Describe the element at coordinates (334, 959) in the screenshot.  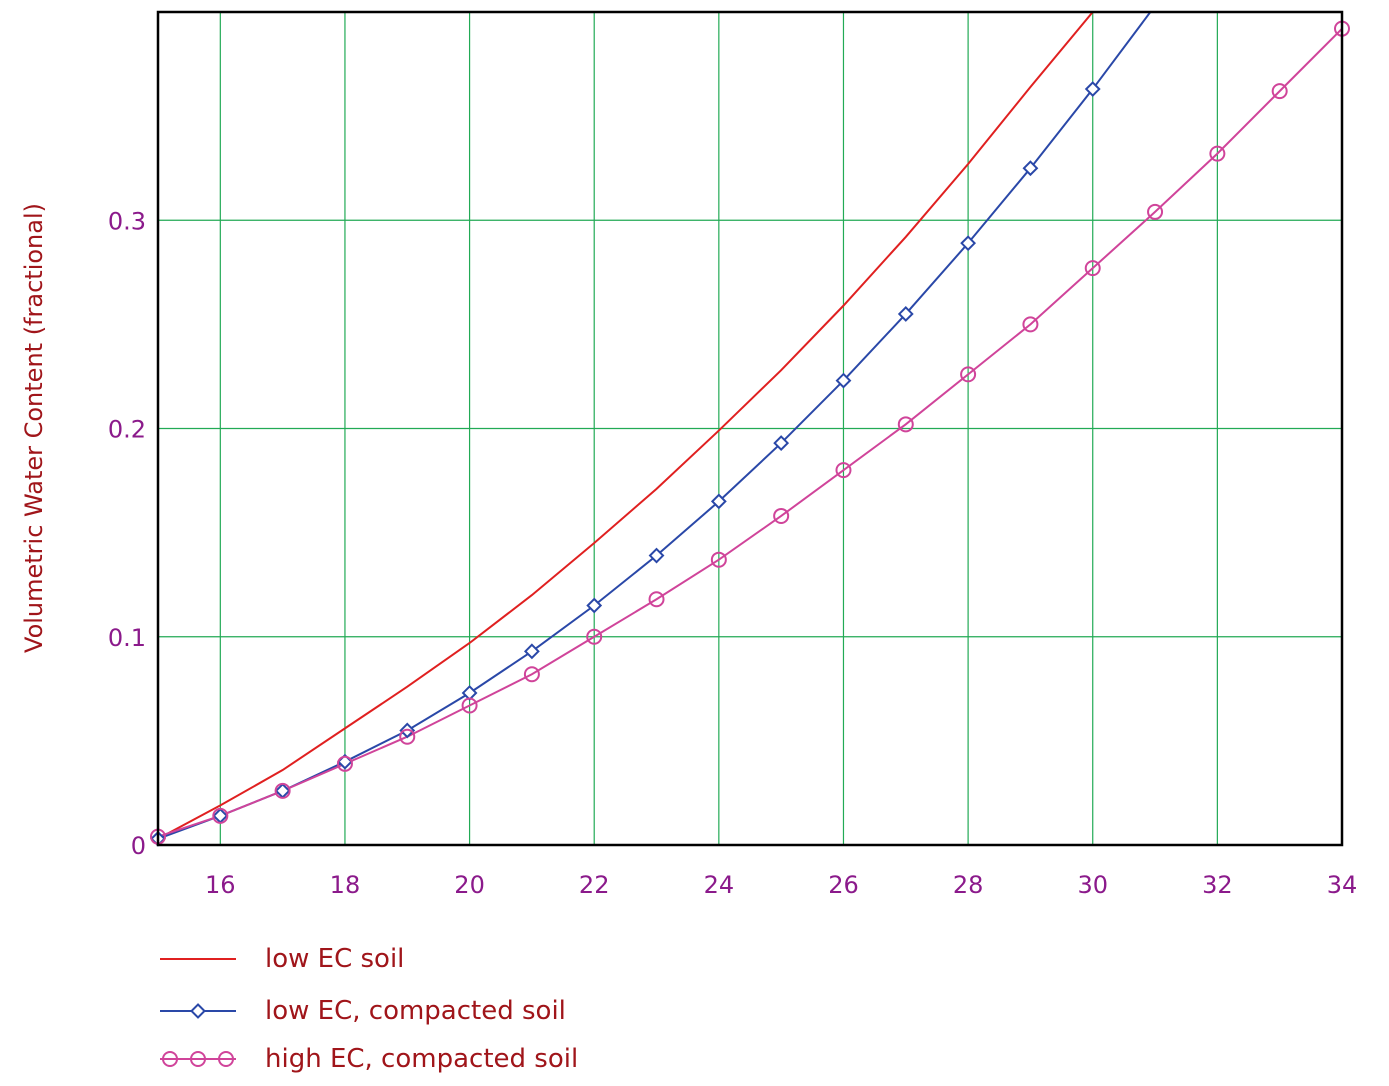
I see `legend-label: low EC soil` at that location.